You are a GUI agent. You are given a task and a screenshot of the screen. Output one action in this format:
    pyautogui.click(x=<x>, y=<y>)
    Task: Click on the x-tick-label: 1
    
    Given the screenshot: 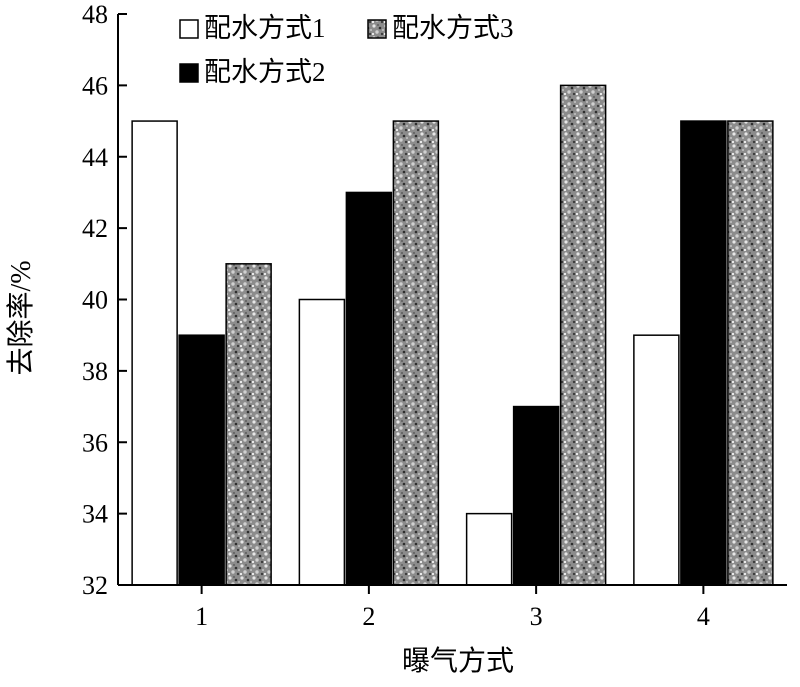 What is the action you would take?
    pyautogui.click(x=201, y=616)
    